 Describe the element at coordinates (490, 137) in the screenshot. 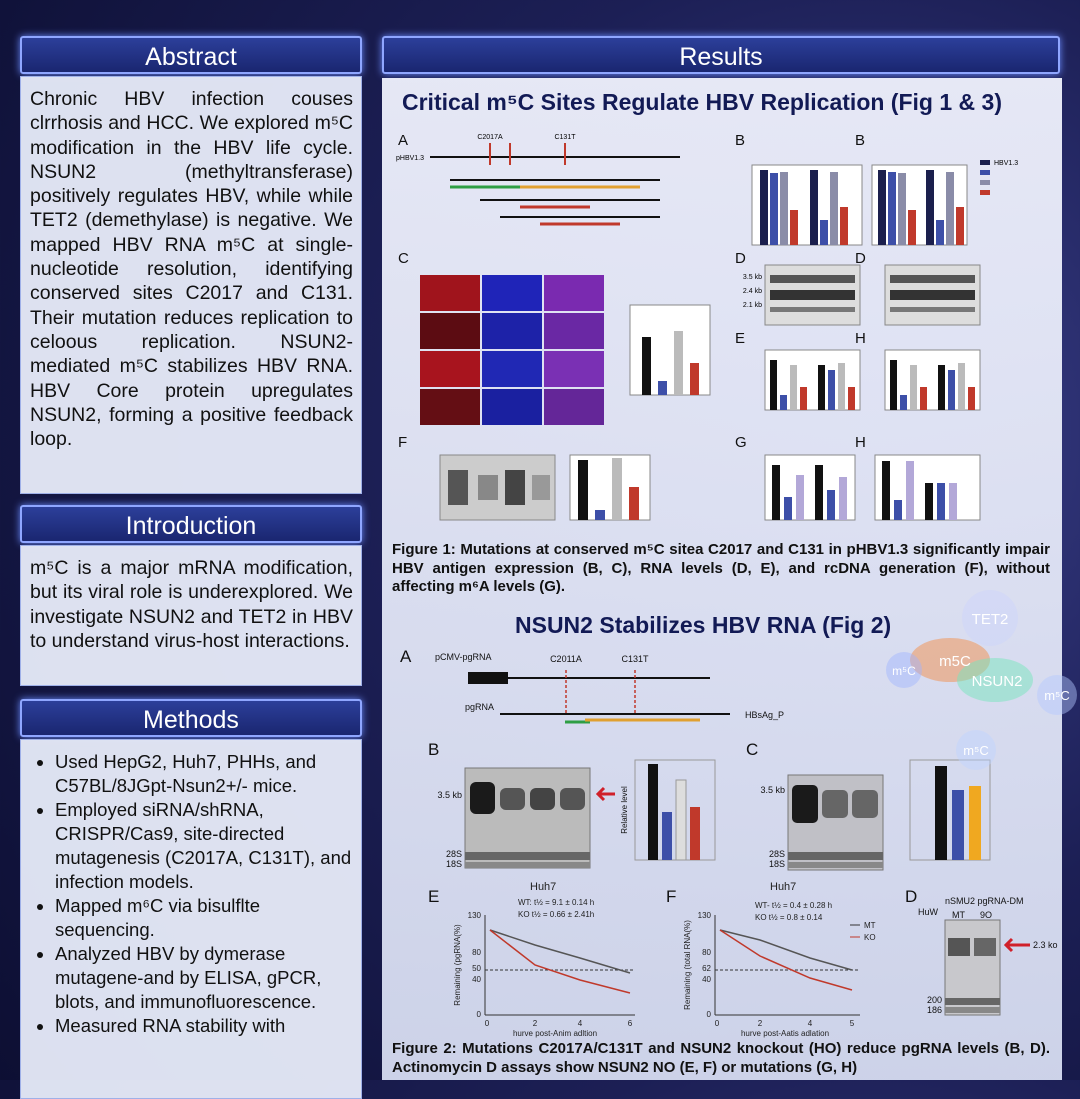

I see `label: C2017A` at that location.